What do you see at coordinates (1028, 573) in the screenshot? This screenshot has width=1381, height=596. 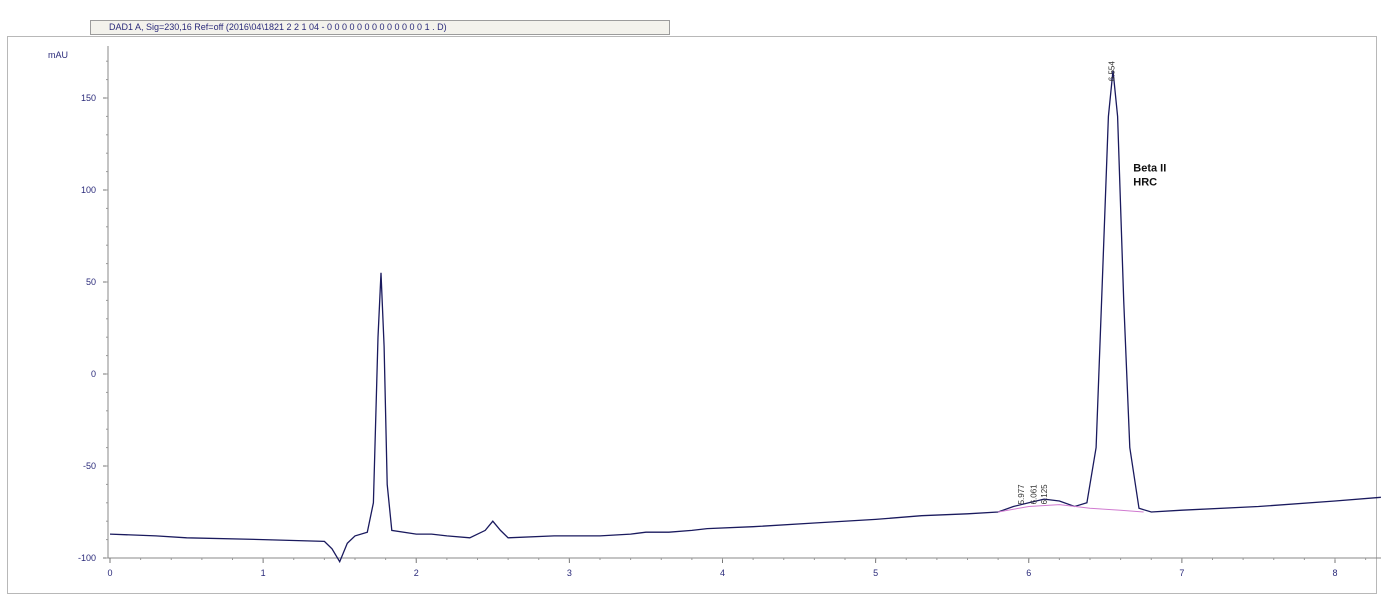 I see `x-tick-label: 6` at bounding box center [1028, 573].